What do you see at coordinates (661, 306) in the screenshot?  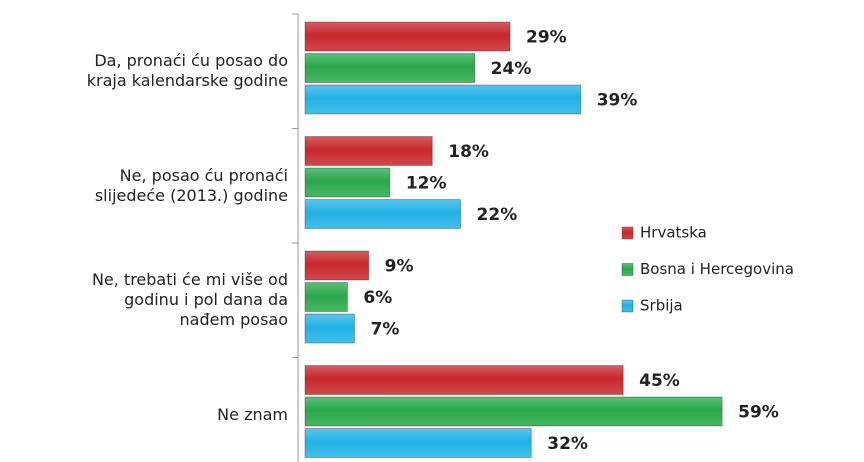 I see `legend-label: Srbija` at bounding box center [661, 306].